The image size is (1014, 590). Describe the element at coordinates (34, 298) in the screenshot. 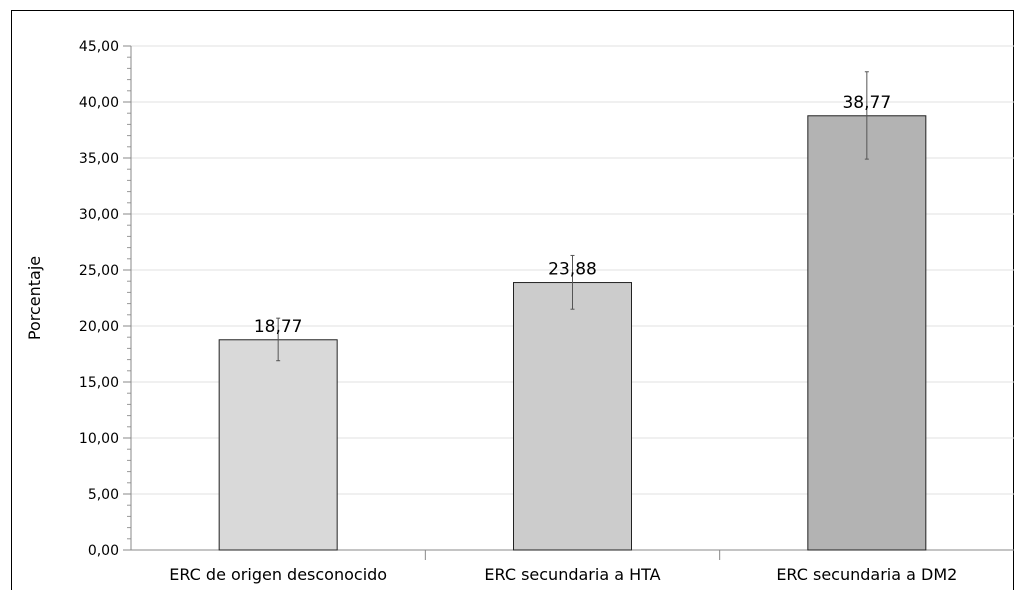

I see `y-axis-title: Porcentaje` at that location.